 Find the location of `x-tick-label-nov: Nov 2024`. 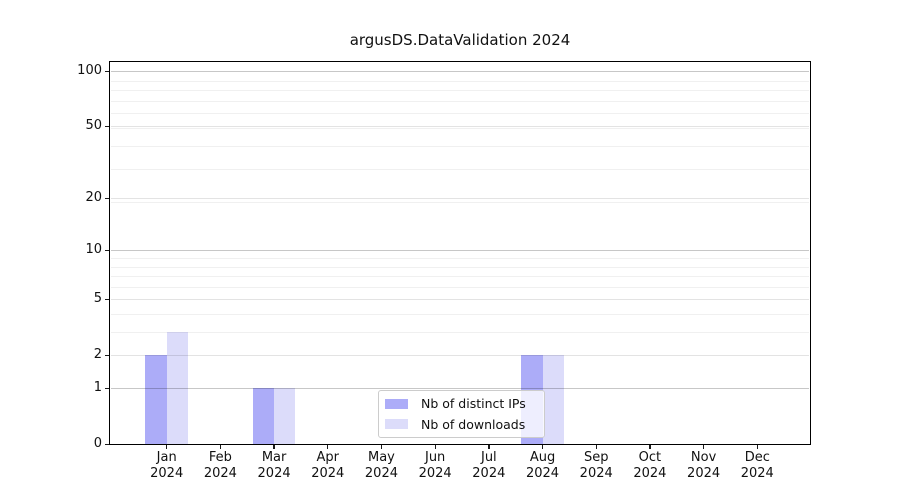

x-tick-label-nov: Nov 2024 is located at coordinates (704, 465).